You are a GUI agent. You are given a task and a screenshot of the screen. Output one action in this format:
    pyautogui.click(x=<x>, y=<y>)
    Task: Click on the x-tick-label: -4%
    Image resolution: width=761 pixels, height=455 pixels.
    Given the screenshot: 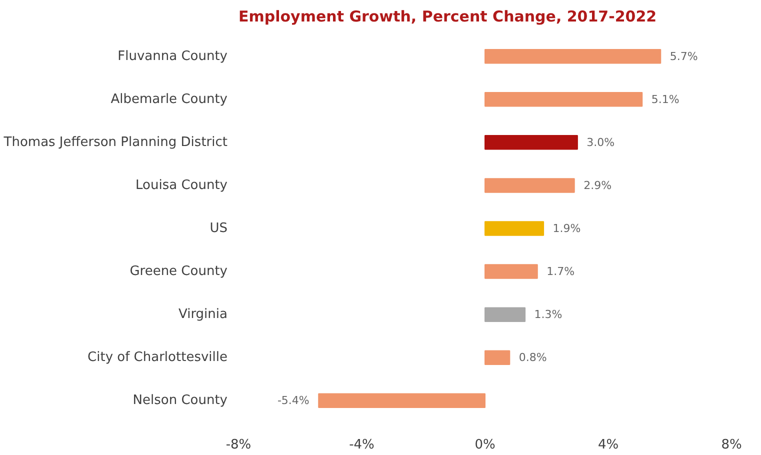 What is the action you would take?
    pyautogui.click(x=361, y=445)
    